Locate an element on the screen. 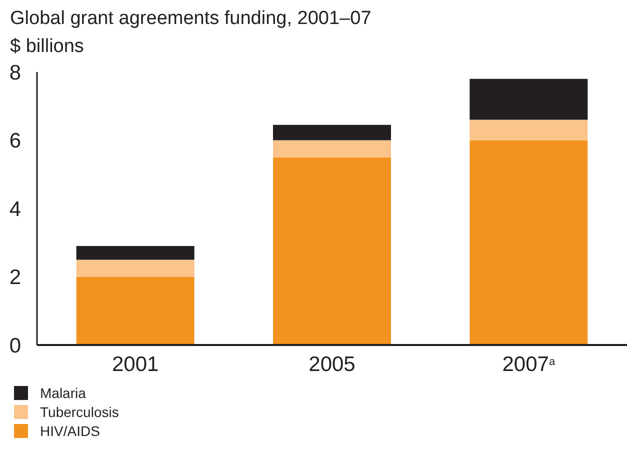 Image resolution: width=627 pixels, height=452 pixels. y-tick-label: 4 is located at coordinates (15, 209).